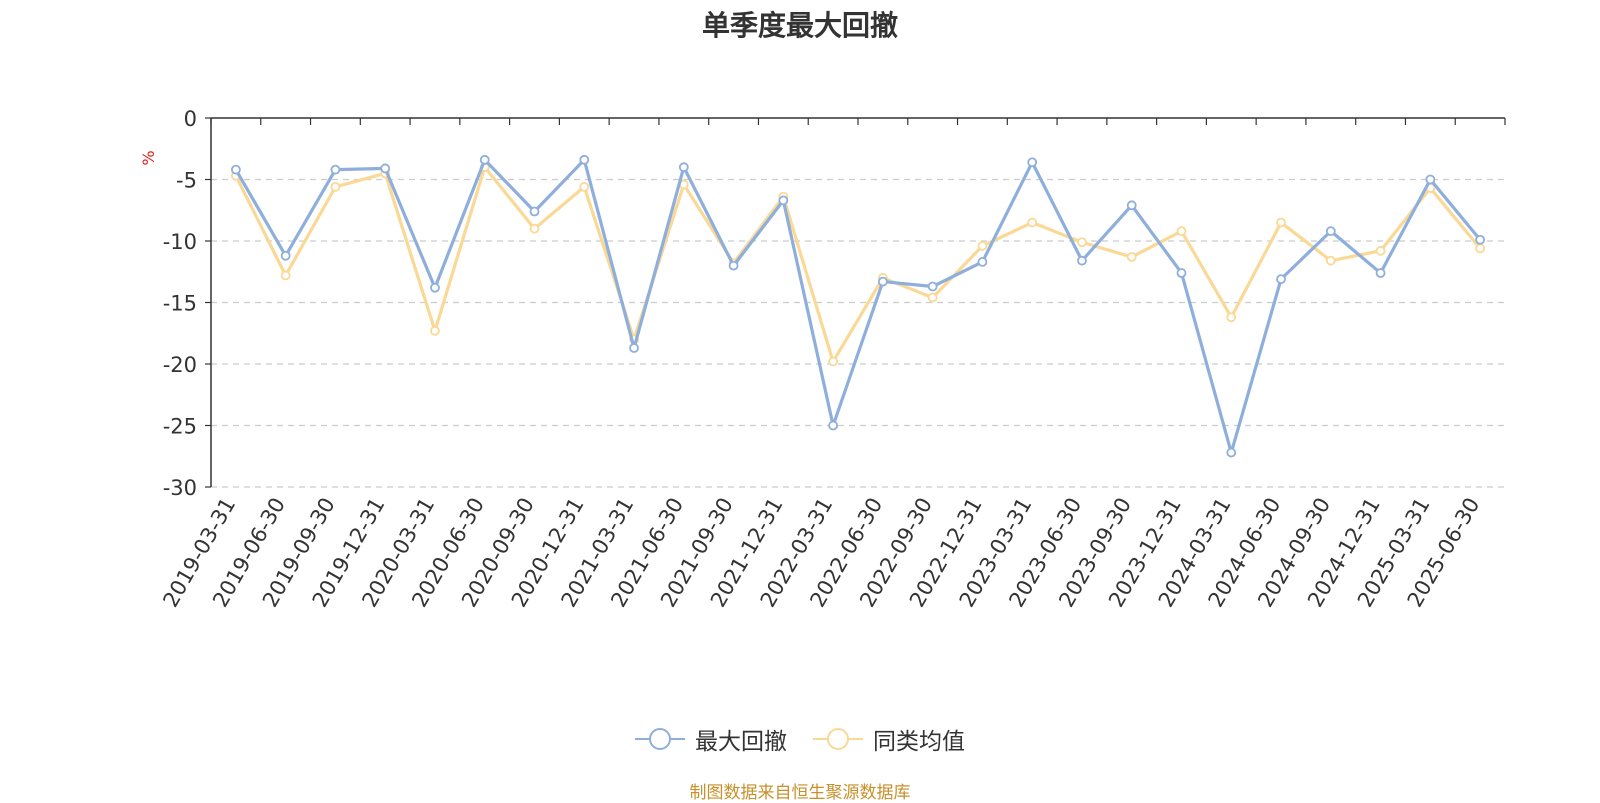 The height and width of the screenshot is (803, 1600). What do you see at coordinates (660, 739) in the screenshot?
I see `legend-swatch-drawdown` at bounding box center [660, 739].